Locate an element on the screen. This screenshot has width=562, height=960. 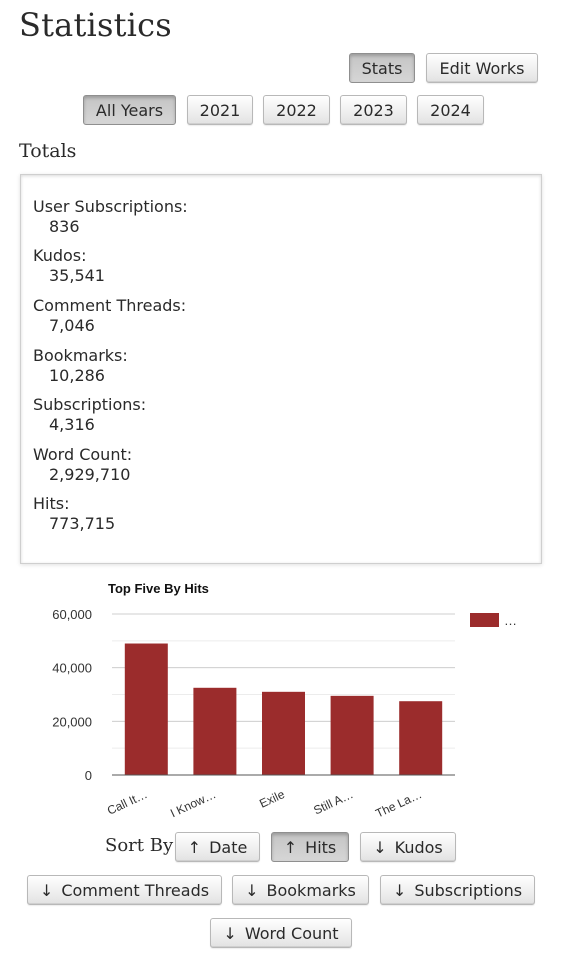
year-2022-button: 2022 is located at coordinates (296, 110).